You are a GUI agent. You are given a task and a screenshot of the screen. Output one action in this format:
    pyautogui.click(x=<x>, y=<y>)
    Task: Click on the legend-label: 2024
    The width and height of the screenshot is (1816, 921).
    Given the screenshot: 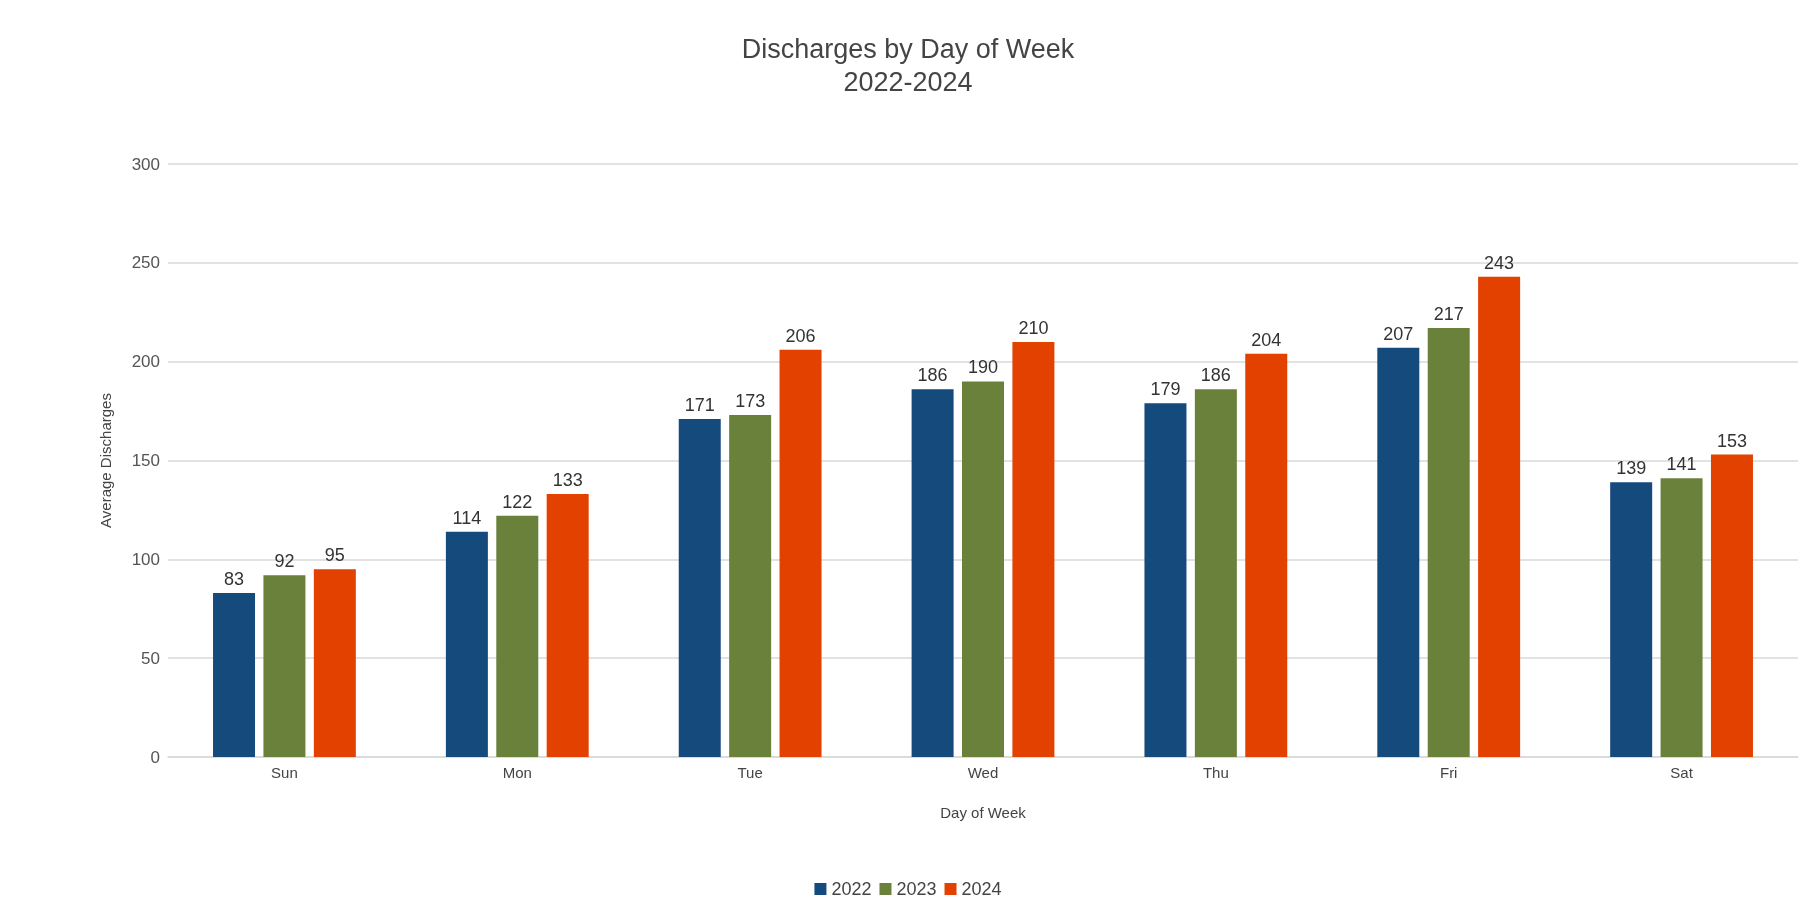 What is the action you would take?
    pyautogui.click(x=981, y=889)
    